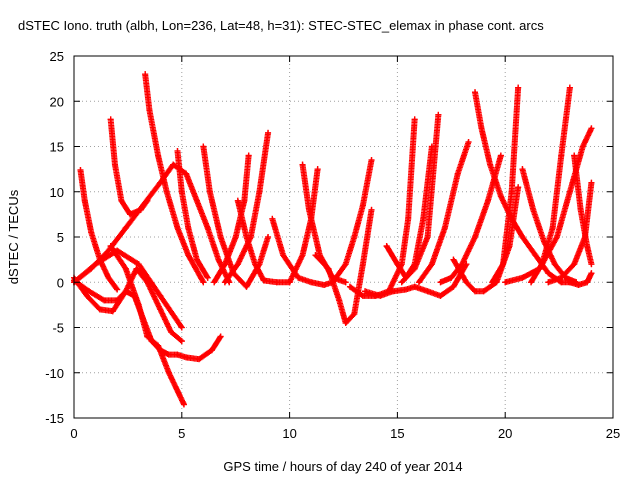 Image resolution: width=640 pixels, height=480 pixels. Describe the element at coordinates (54, 373) in the screenshot. I see `y-tick-label: -10` at that location.